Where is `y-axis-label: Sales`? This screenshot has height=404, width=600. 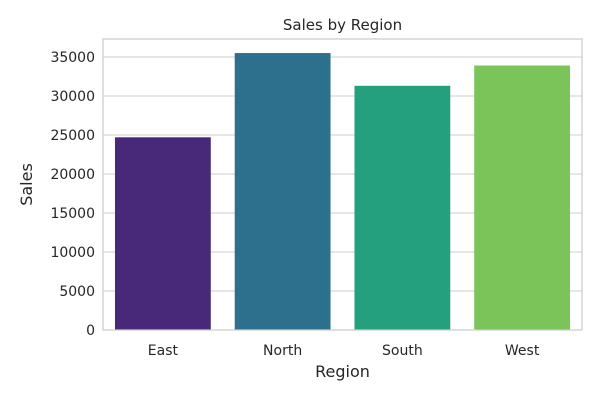
y-axis-label: Sales is located at coordinates (26, 184).